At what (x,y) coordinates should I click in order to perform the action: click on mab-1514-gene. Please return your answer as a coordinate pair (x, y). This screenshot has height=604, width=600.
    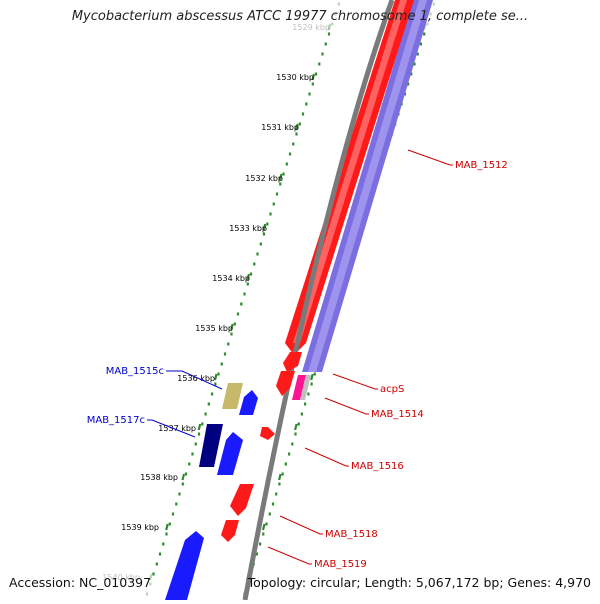
    Looking at the image, I should click on (285, 383).